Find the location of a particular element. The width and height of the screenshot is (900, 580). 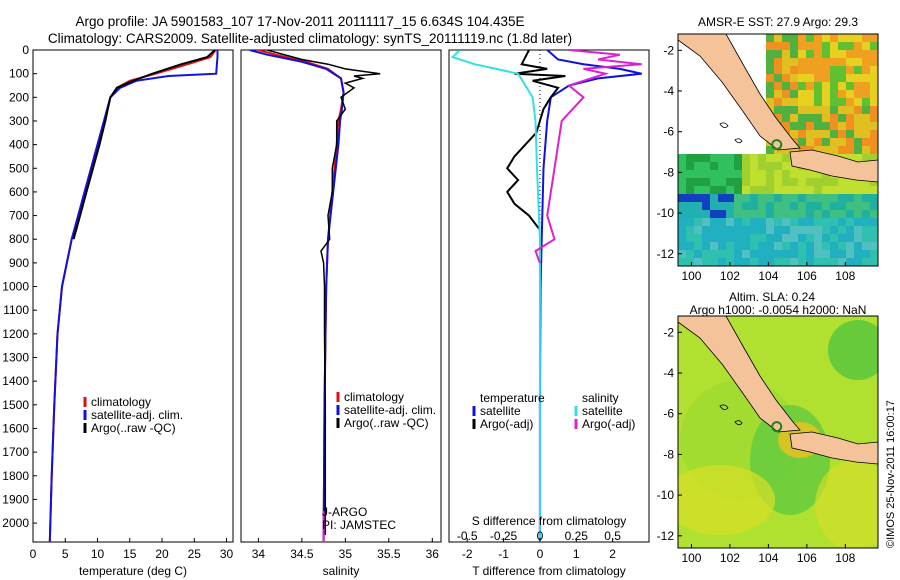

y-tick-label: 900 is located at coordinates (19, 263).